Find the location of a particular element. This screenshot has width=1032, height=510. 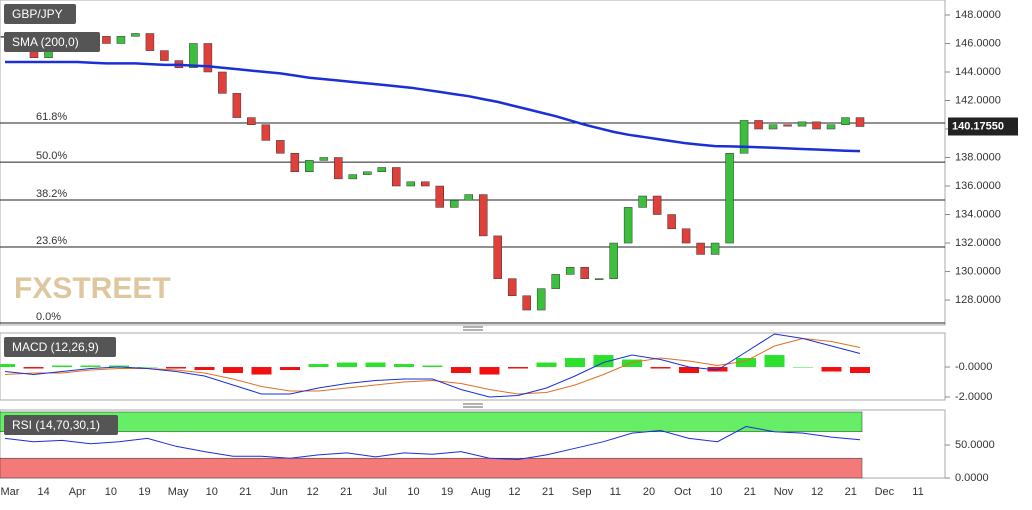

x-tick-label: May is located at coordinates (178, 492).